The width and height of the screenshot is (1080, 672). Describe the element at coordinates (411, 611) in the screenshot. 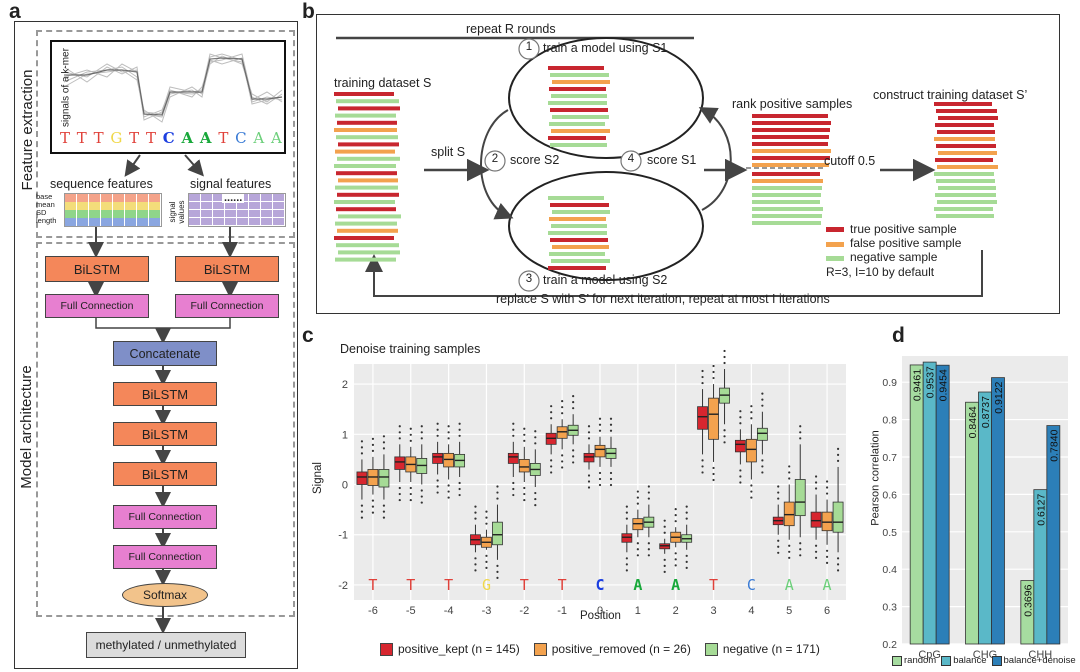

I see `x-tick-label: -5` at that location.